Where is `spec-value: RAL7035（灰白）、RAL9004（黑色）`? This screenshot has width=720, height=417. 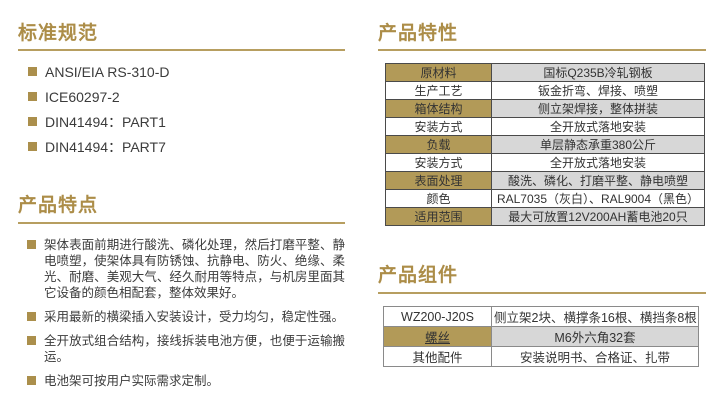 spec-value: RAL7035（灰白）、RAL9004（黑色） is located at coordinates (598, 198).